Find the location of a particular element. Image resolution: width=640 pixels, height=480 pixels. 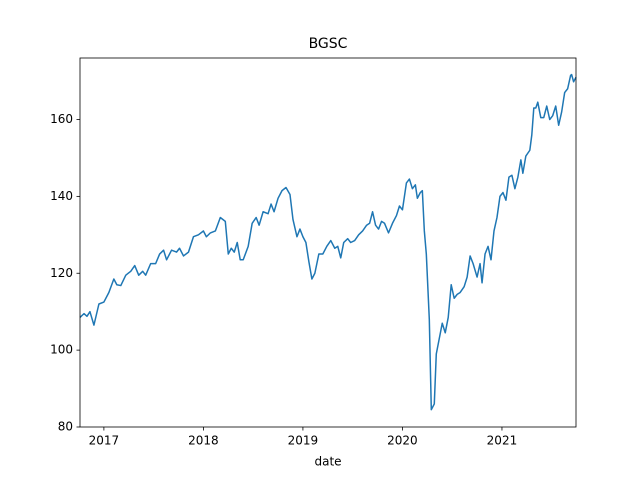

y-tick-label: 100 is located at coordinates (61, 350).